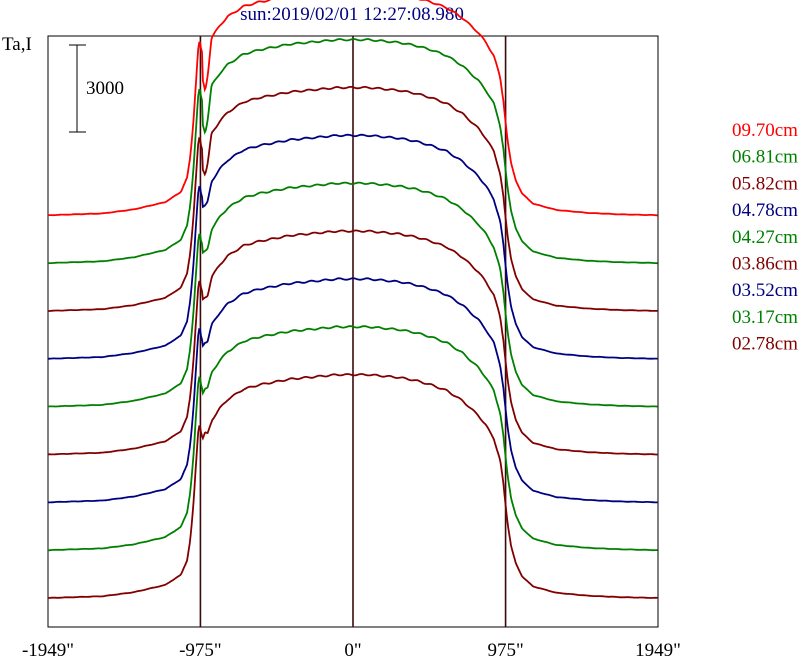  I want to click on x-tick-labels: -1949" -975" 0" 975" 1949", so click(351, 650).